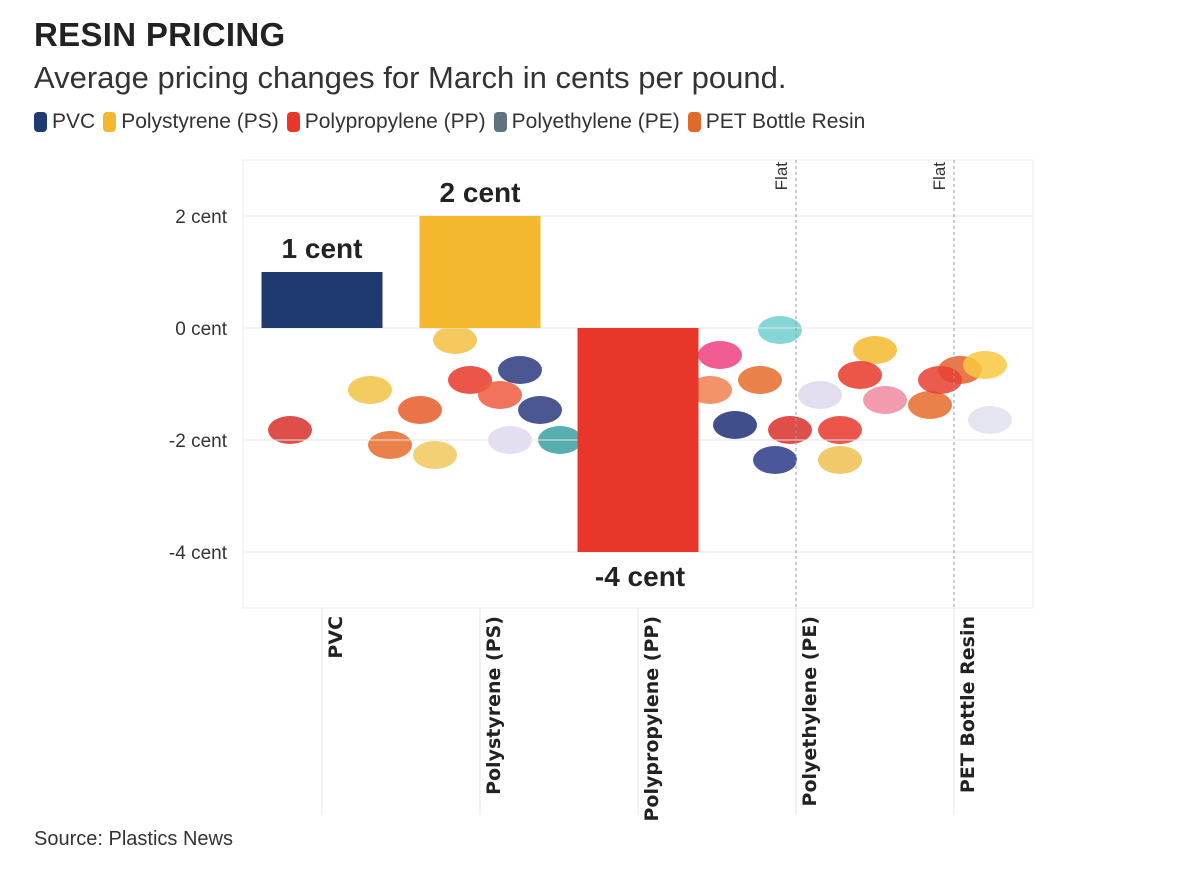 The width and height of the screenshot is (1200, 869). I want to click on legend-label: PVC, so click(74, 121).